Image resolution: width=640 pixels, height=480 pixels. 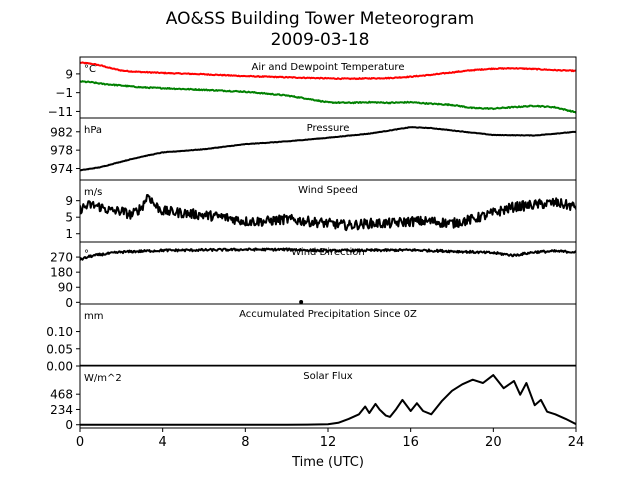 What do you see at coordinates (65, 288) in the screenshot?
I see `y-tick-label-3-2: 90` at bounding box center [65, 288].